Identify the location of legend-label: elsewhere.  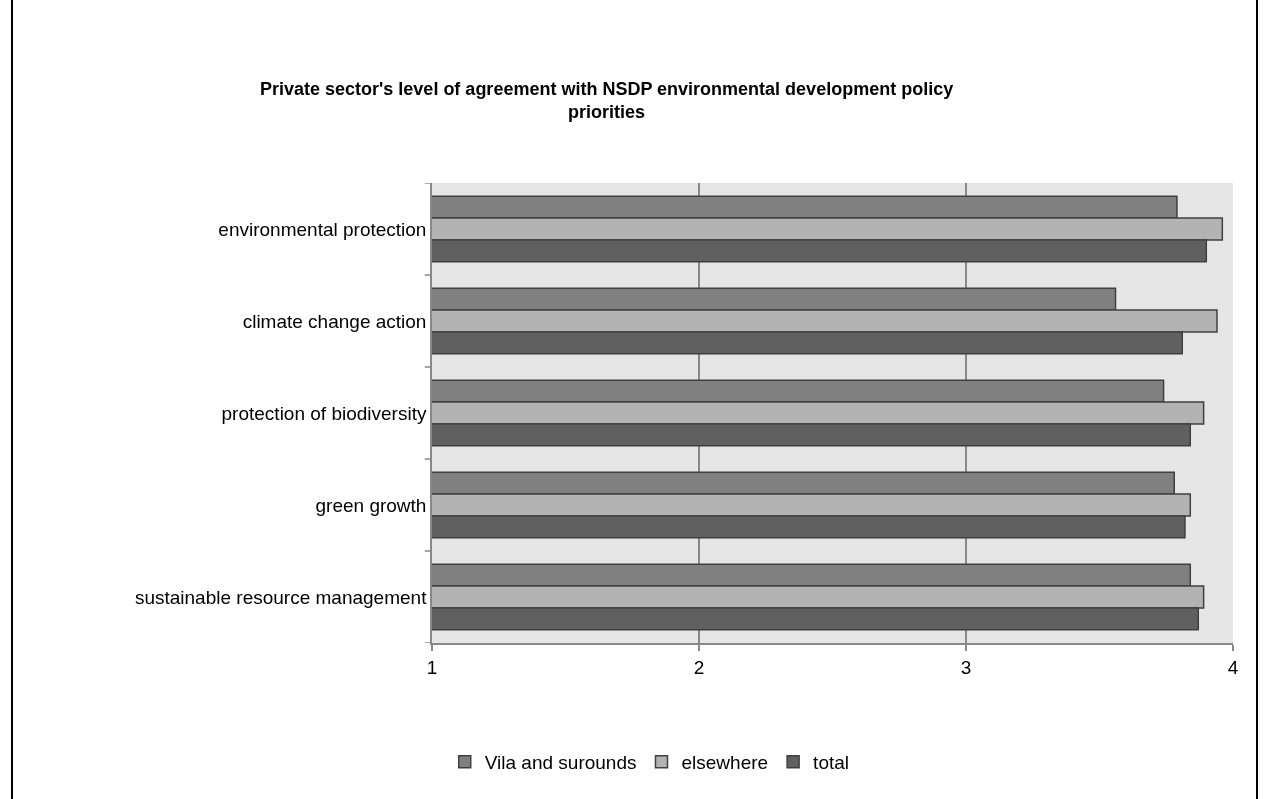
(725, 763).